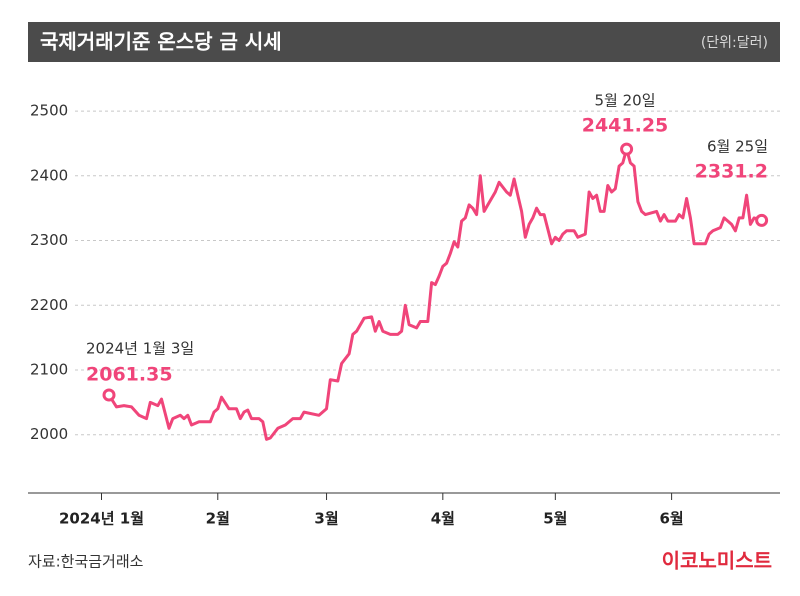 The width and height of the screenshot is (800, 596). What do you see at coordinates (49, 240) in the screenshot?
I see `y-tick-label: 2300` at bounding box center [49, 240].